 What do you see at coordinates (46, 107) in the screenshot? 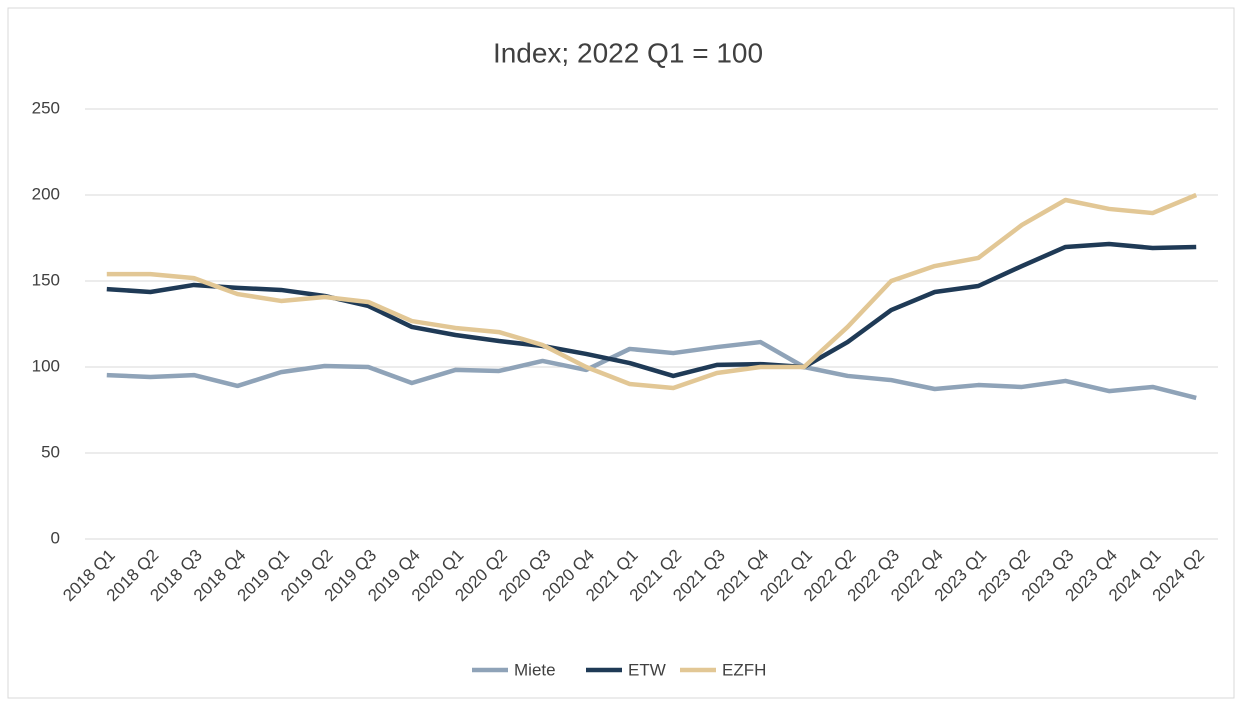
I see `y-tick-label: 250` at bounding box center [46, 107].